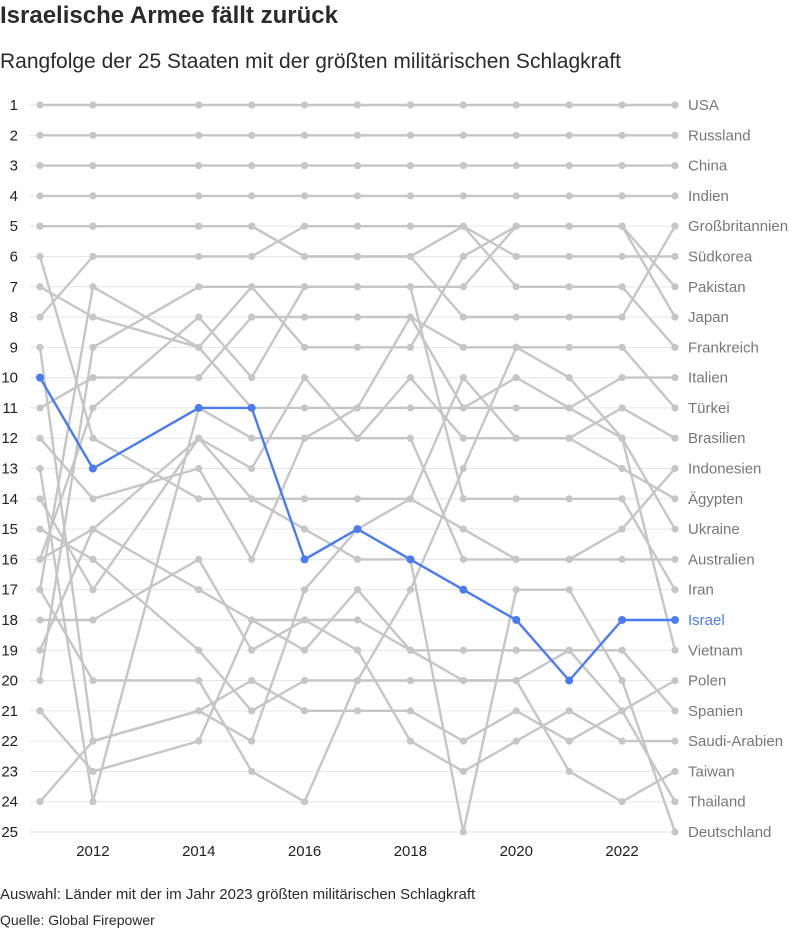  I want to click on series-label: Iran, so click(701, 590).